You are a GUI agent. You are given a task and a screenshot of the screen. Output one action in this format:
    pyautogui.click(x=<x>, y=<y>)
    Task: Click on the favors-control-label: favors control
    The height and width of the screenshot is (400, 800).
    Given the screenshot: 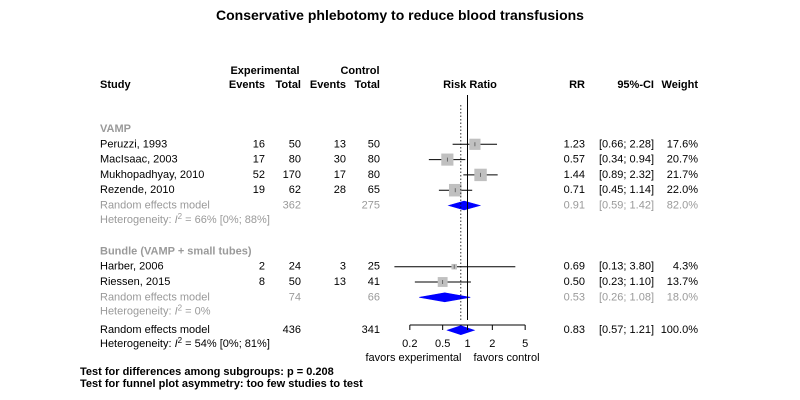 What is the action you would take?
    pyautogui.click(x=507, y=358)
    